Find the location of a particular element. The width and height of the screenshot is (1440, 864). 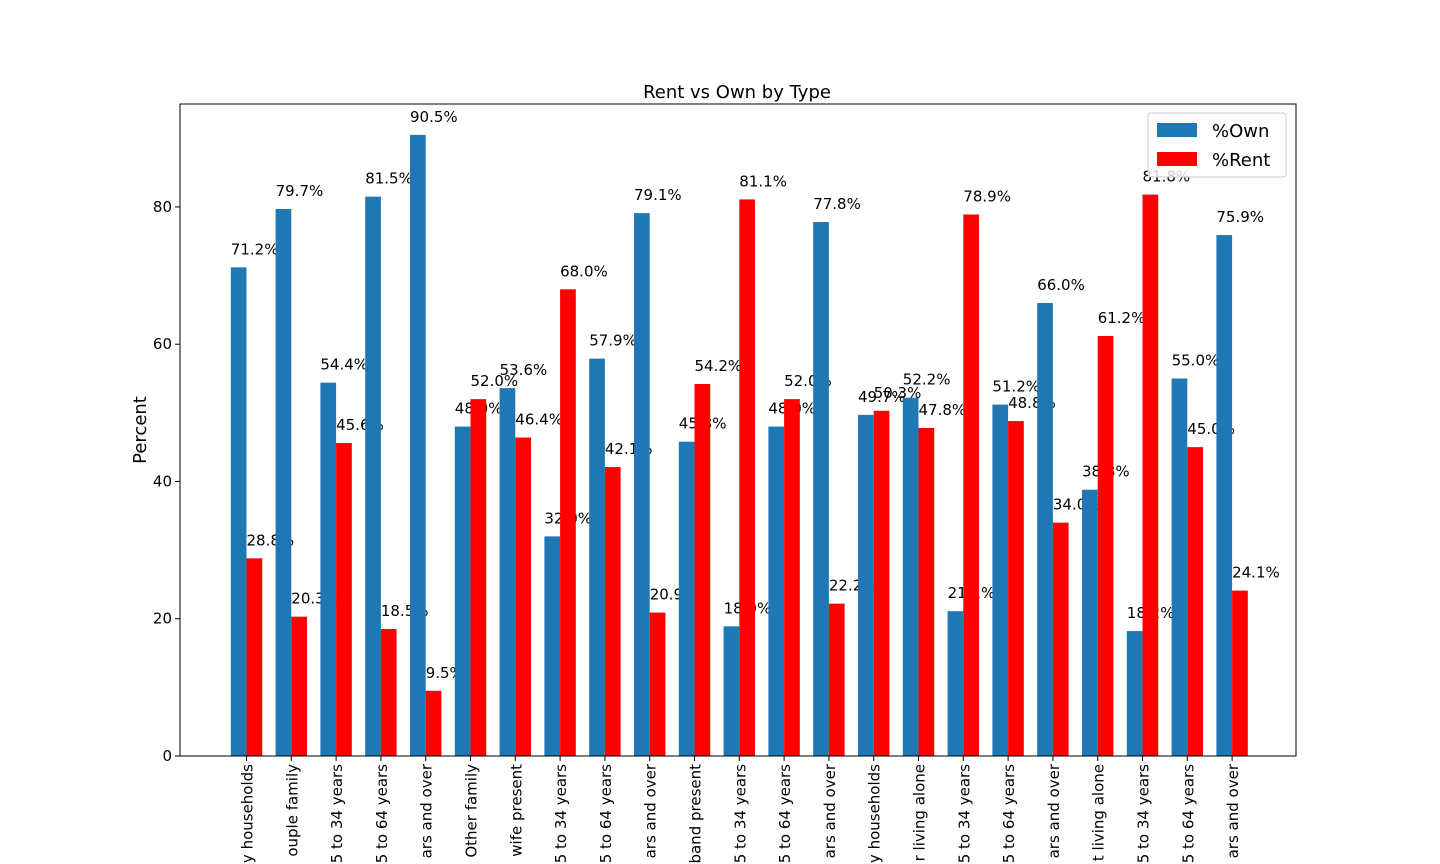

y-tick-label: 20 is located at coordinates (162, 619).